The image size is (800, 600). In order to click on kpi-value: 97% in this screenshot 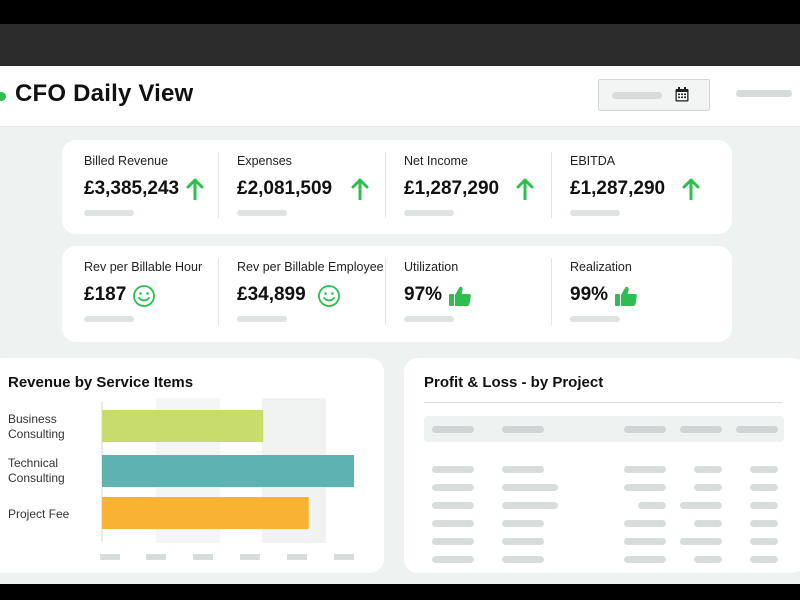, I will do `click(423, 294)`.